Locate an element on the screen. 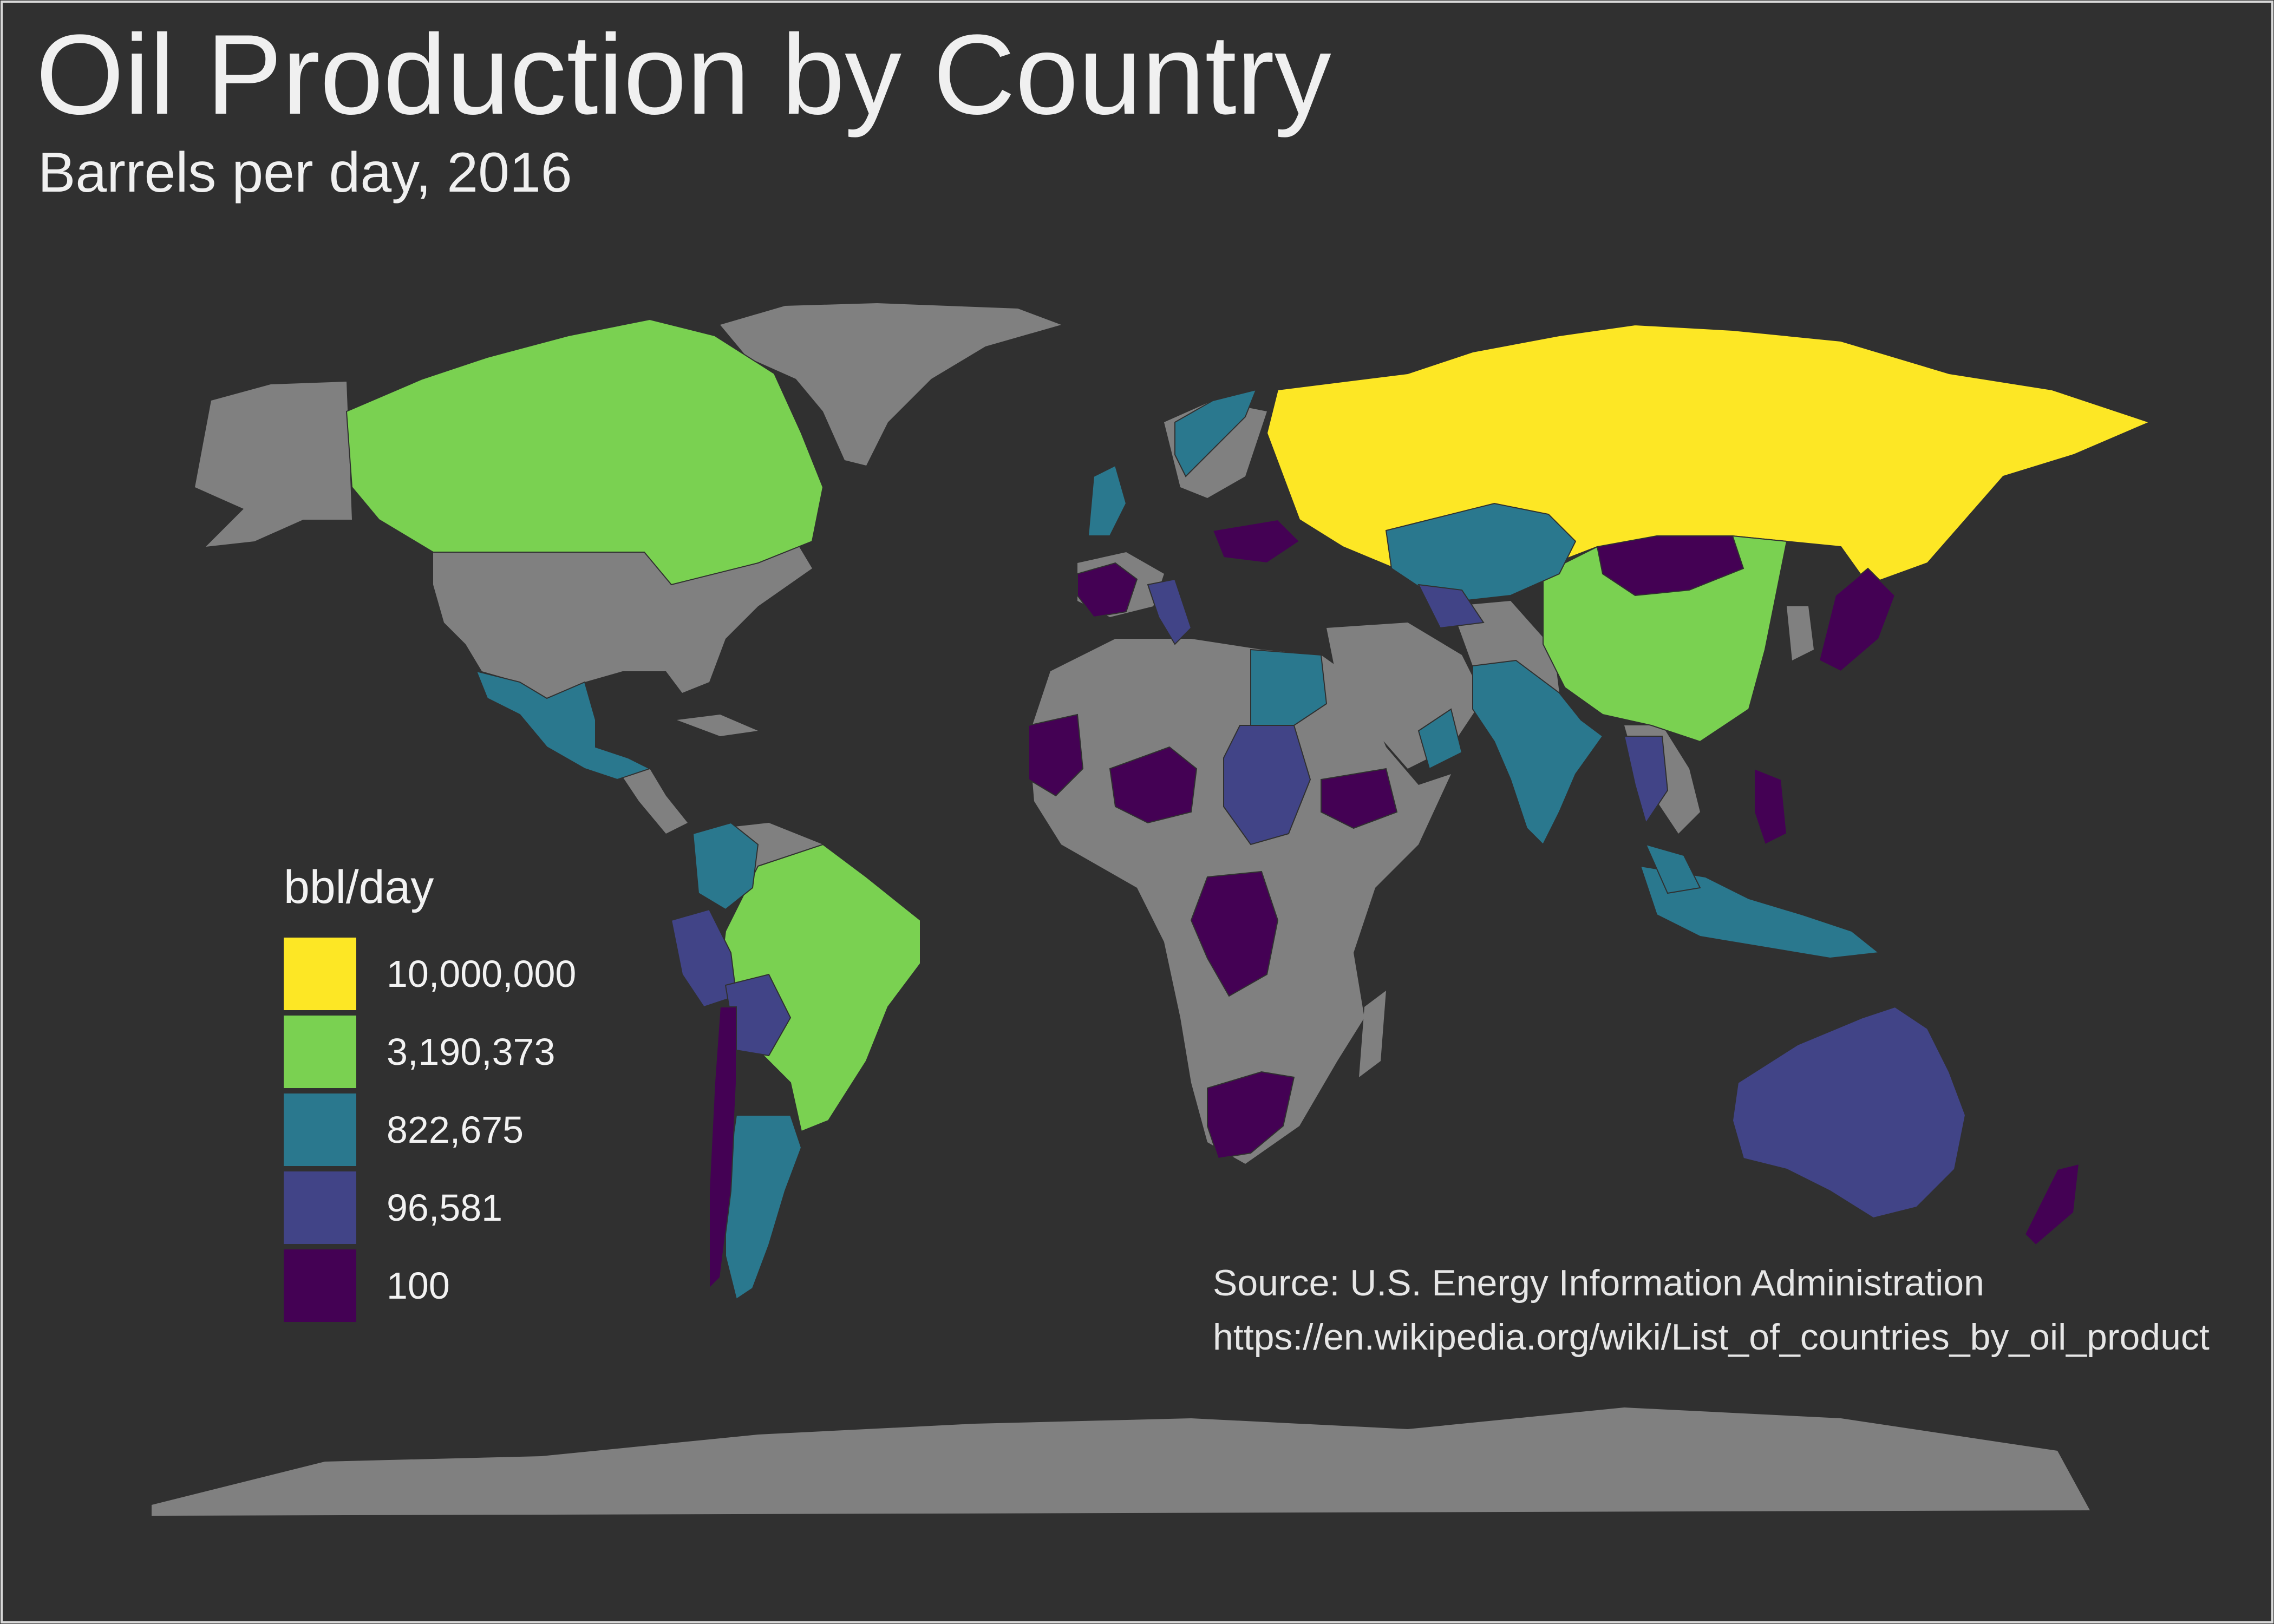 The image size is (2274, 1624). legend-item: 100 is located at coordinates (430, 1286).